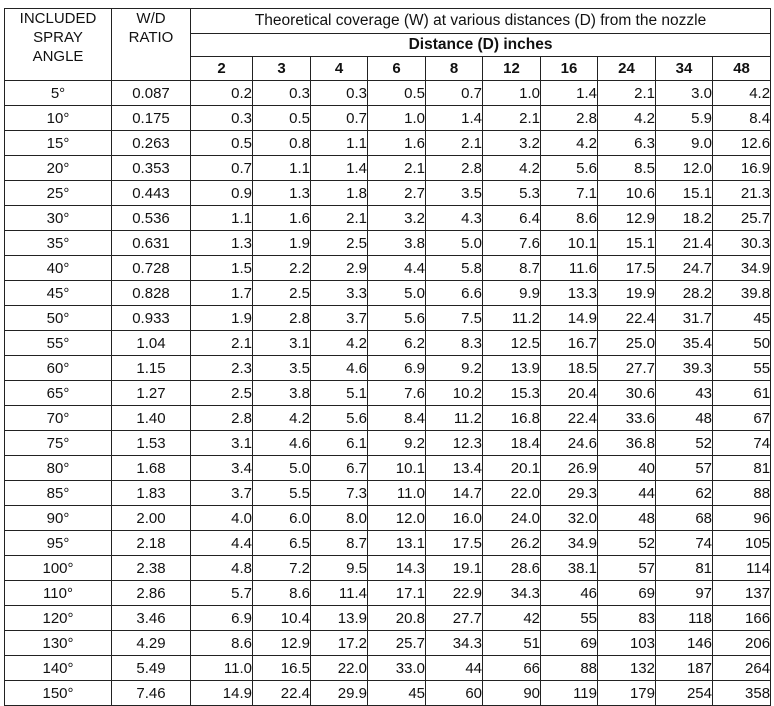 This screenshot has height=706, width=774. I want to click on coverage-cell: 8.4, so click(742, 118).